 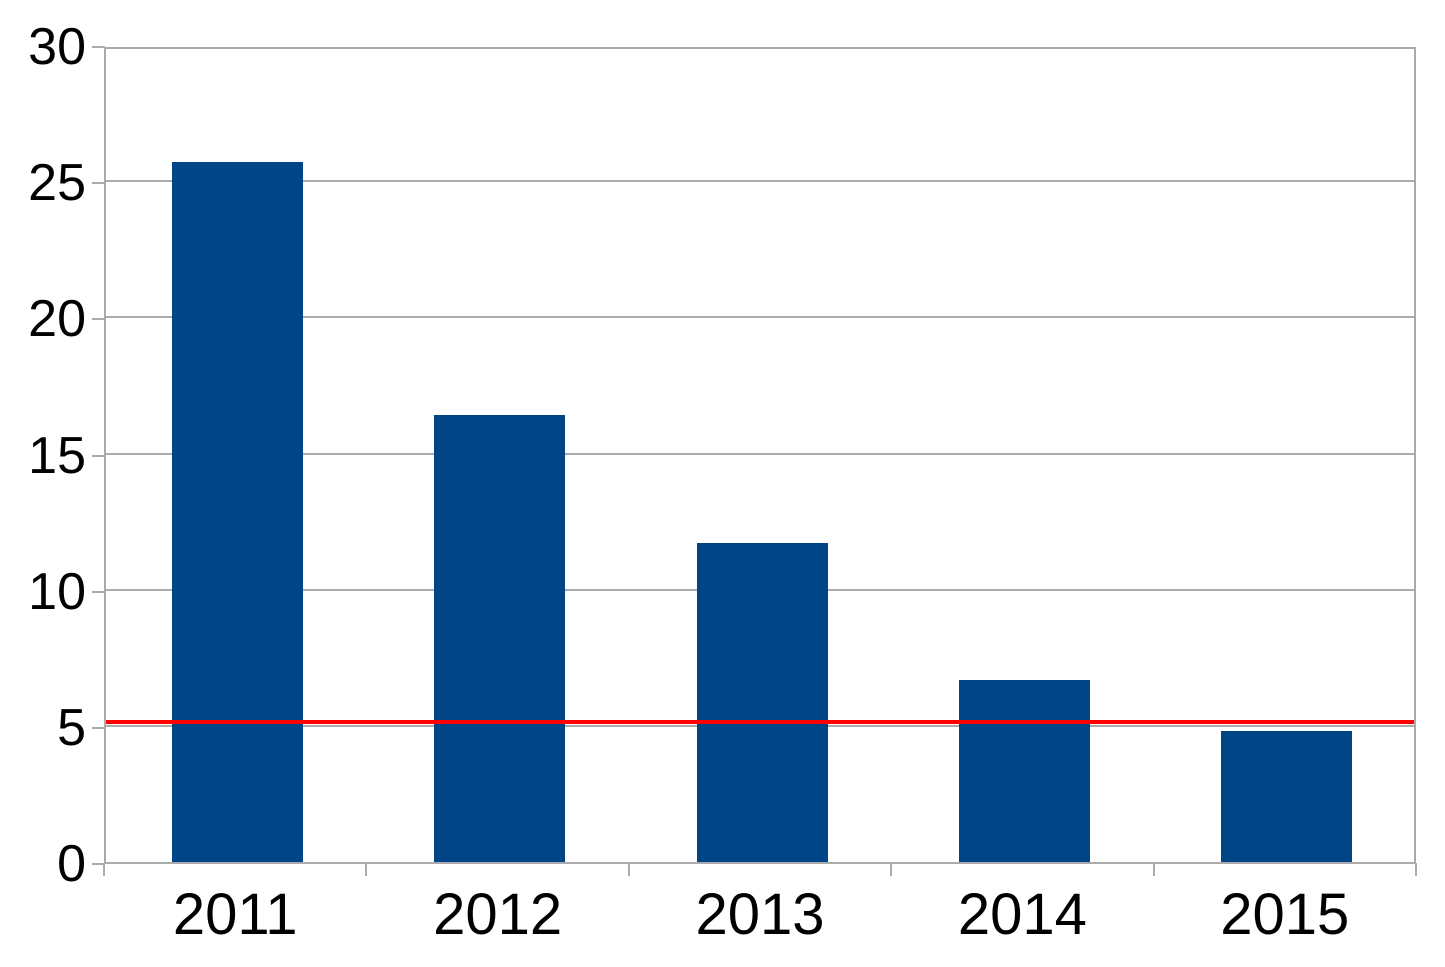 What do you see at coordinates (71, 727) in the screenshot?
I see `y-axis-label-5: 5` at bounding box center [71, 727].